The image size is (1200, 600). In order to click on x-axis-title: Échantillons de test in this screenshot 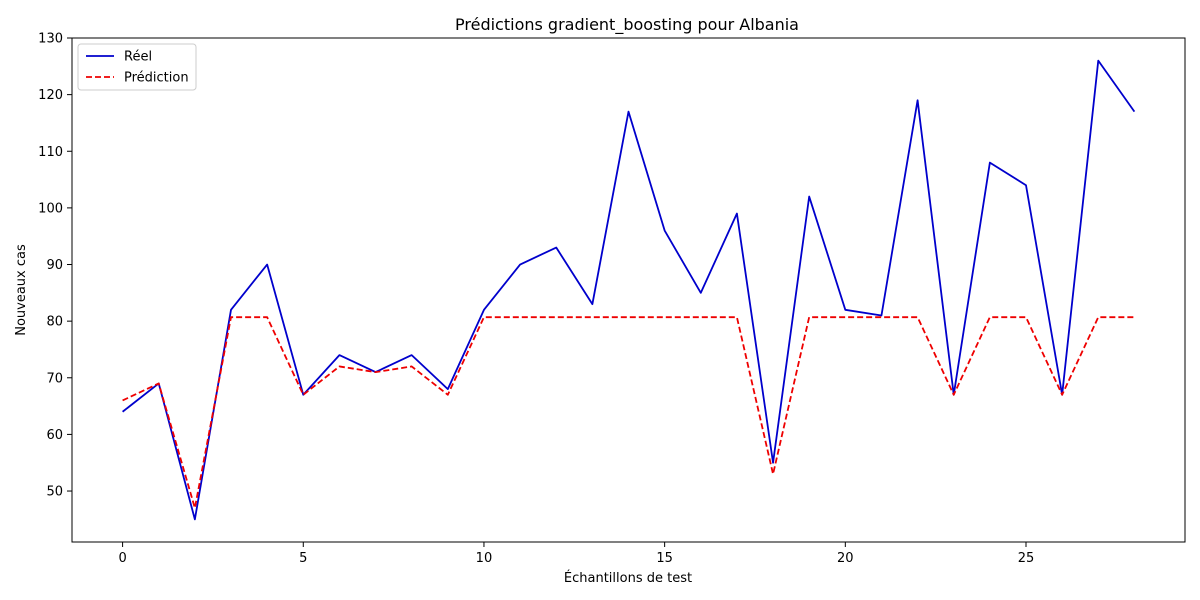, I will do `click(628, 578)`.